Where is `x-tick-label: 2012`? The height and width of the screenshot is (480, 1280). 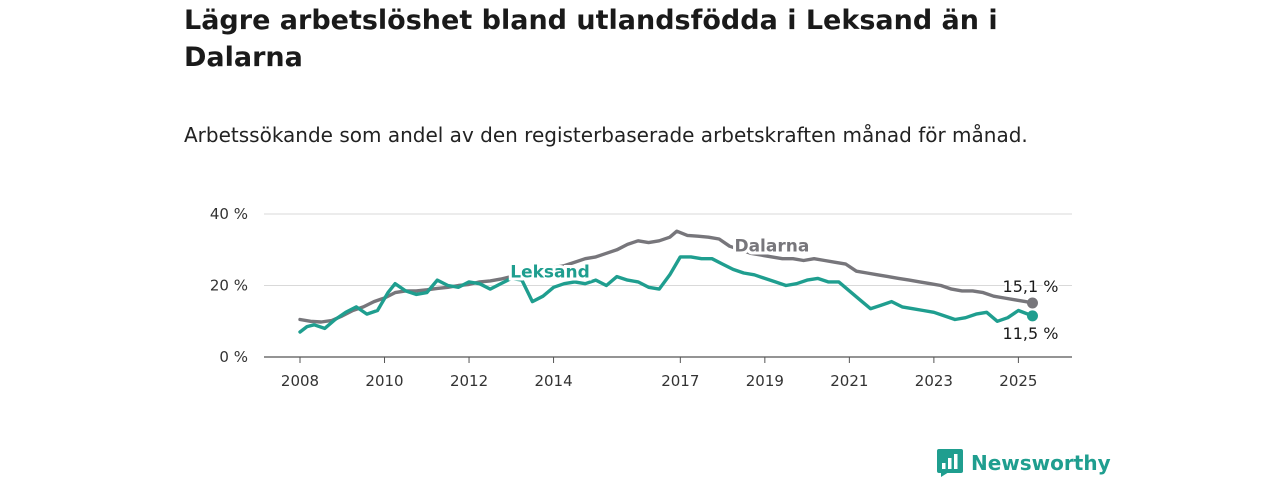
x-tick-label: 2012 is located at coordinates (469, 381).